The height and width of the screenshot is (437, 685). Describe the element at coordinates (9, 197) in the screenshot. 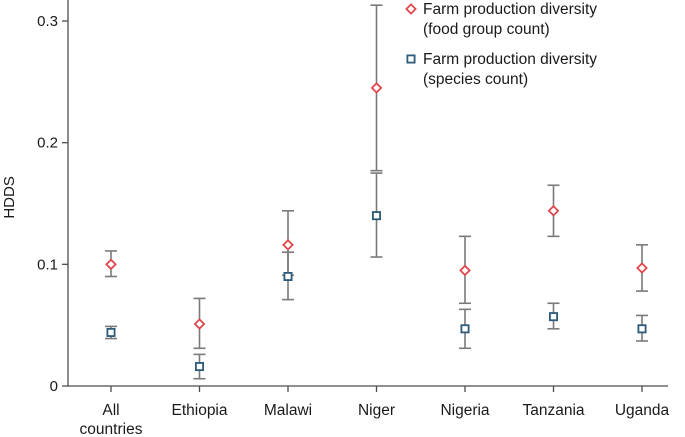

I see `y-axis-title: HDDS` at that location.